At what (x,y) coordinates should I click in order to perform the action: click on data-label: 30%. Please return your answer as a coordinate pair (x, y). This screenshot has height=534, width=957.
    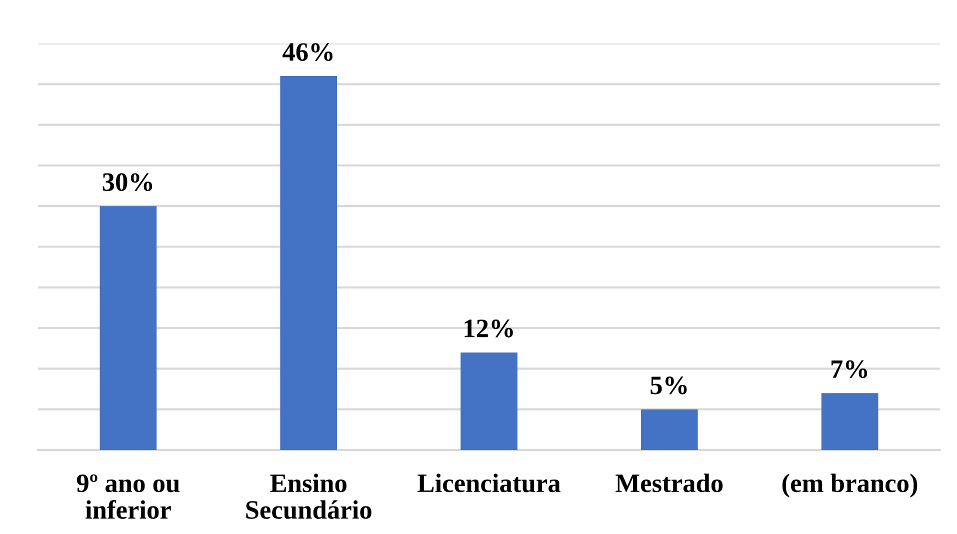
    Looking at the image, I should click on (127, 182).